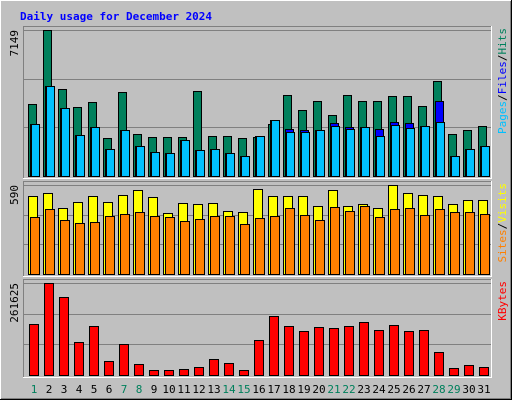 This screenshot has height=400, width=512. I want to click on y-max-label: 7149, so click(14, 43).